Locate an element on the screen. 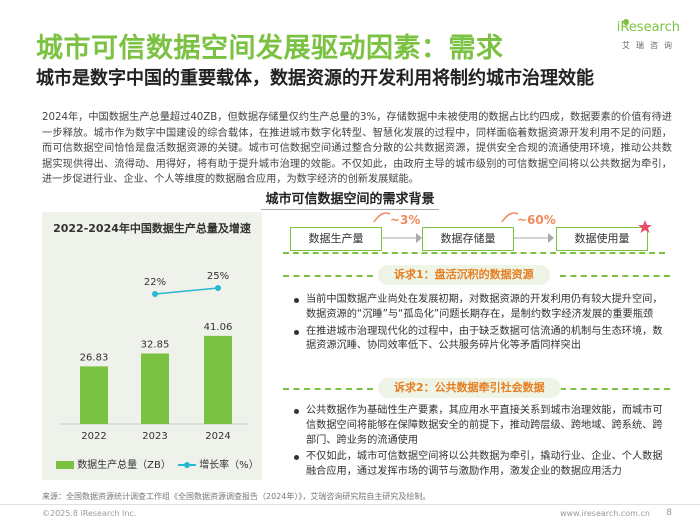 Image resolution: width=700 pixels, height=525 pixels. growth-point-2023 is located at coordinates (155, 294).